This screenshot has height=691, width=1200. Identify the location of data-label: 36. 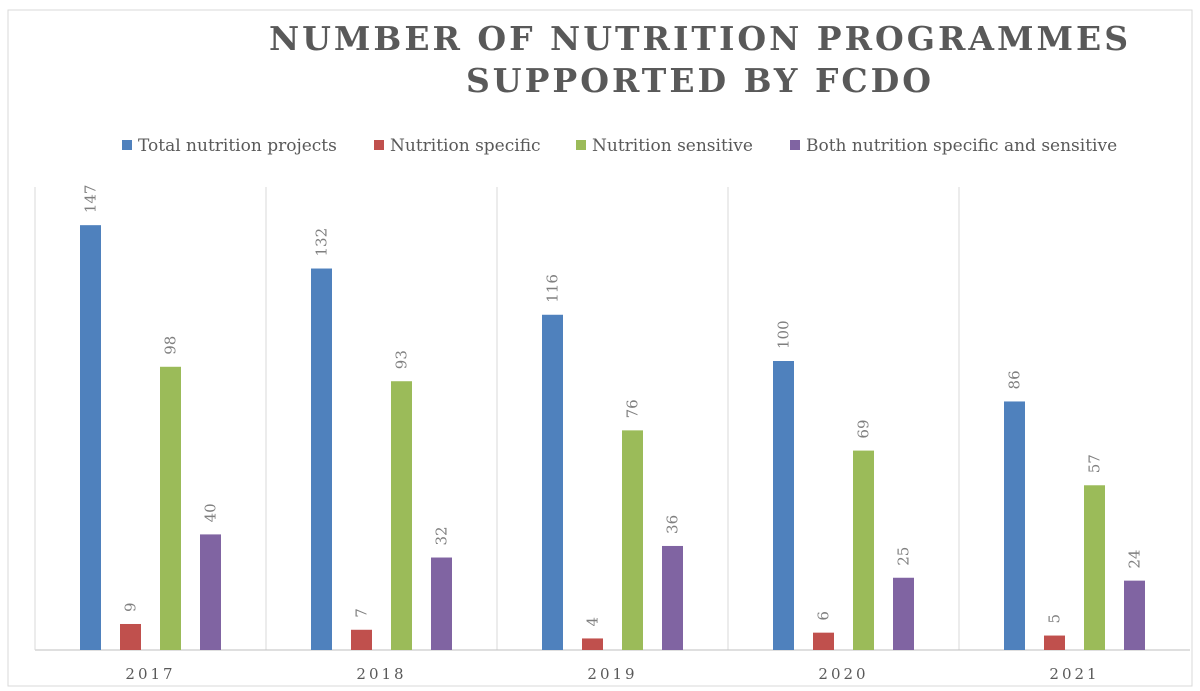
(673, 524).